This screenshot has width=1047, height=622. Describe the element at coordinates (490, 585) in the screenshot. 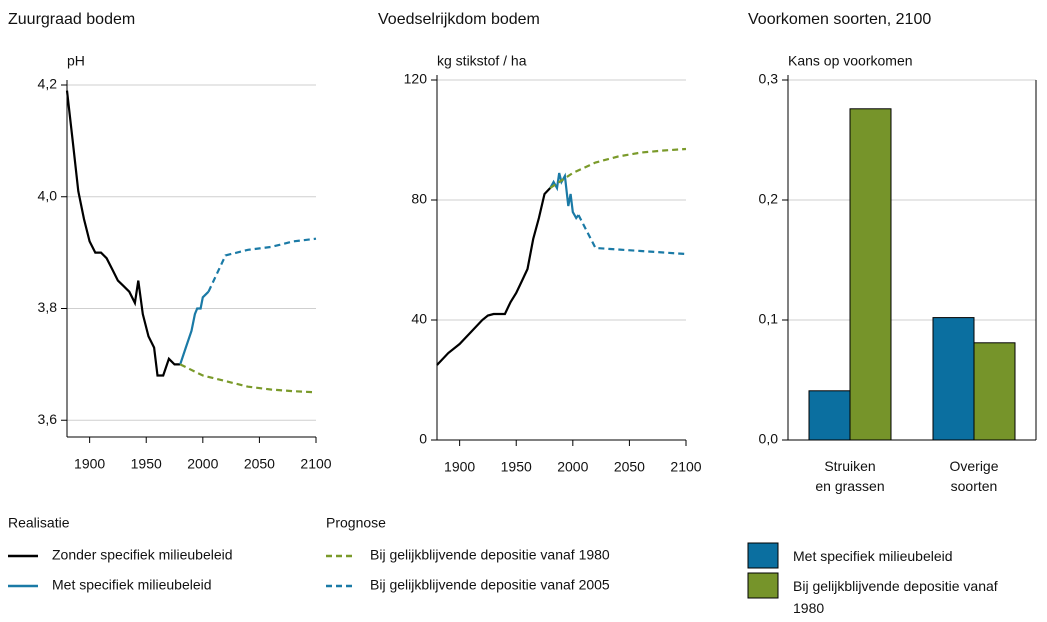

I see `legend-label: Bij gelijkblijvende depositie vanaf 2005` at that location.